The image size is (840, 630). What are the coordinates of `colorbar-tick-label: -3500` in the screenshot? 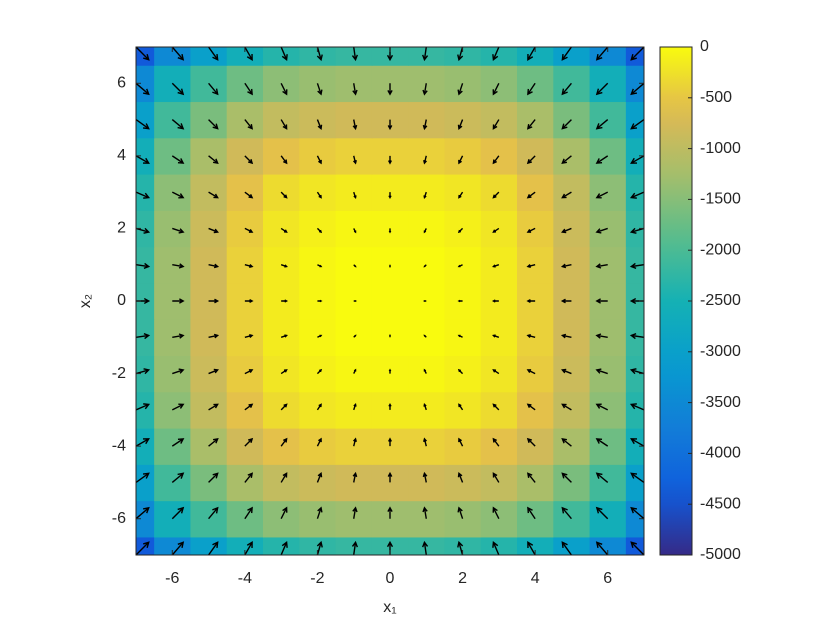 It's located at (720, 402).